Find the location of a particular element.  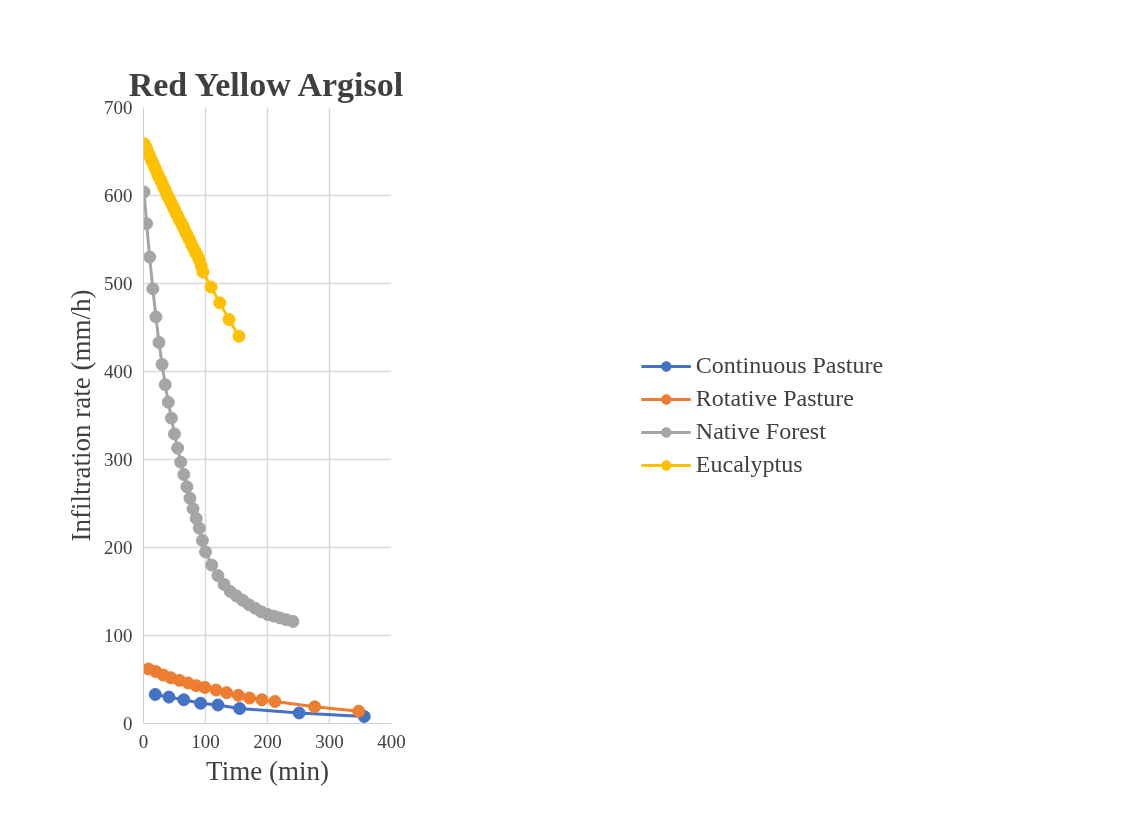

legend-label: Continuous Pasture is located at coordinates (789, 365).